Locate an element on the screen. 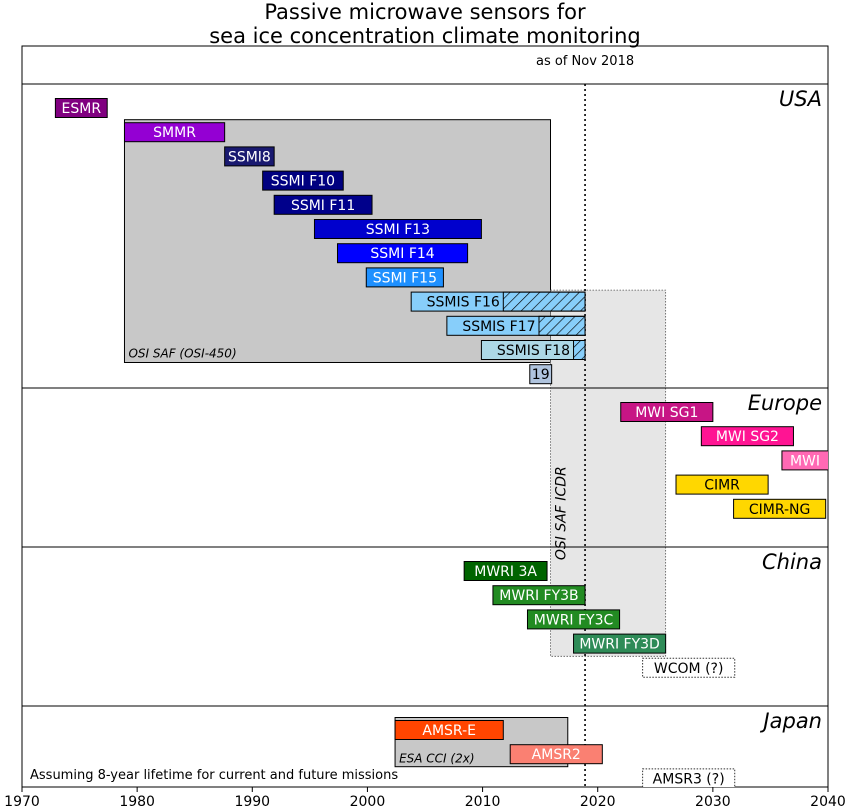 The width and height of the screenshot is (850, 807). x-tick-label-2040: 2040 is located at coordinates (828, 800).